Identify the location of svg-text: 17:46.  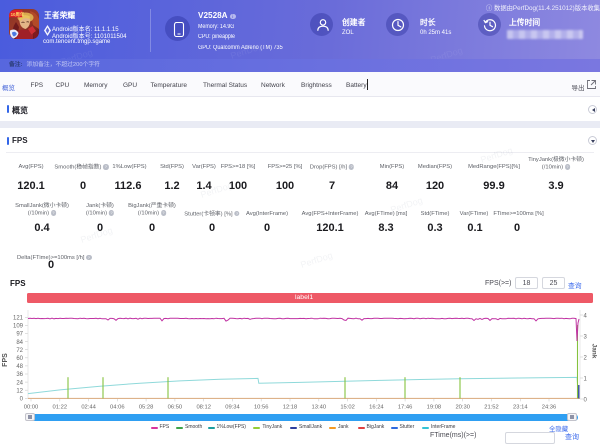
(405, 408).